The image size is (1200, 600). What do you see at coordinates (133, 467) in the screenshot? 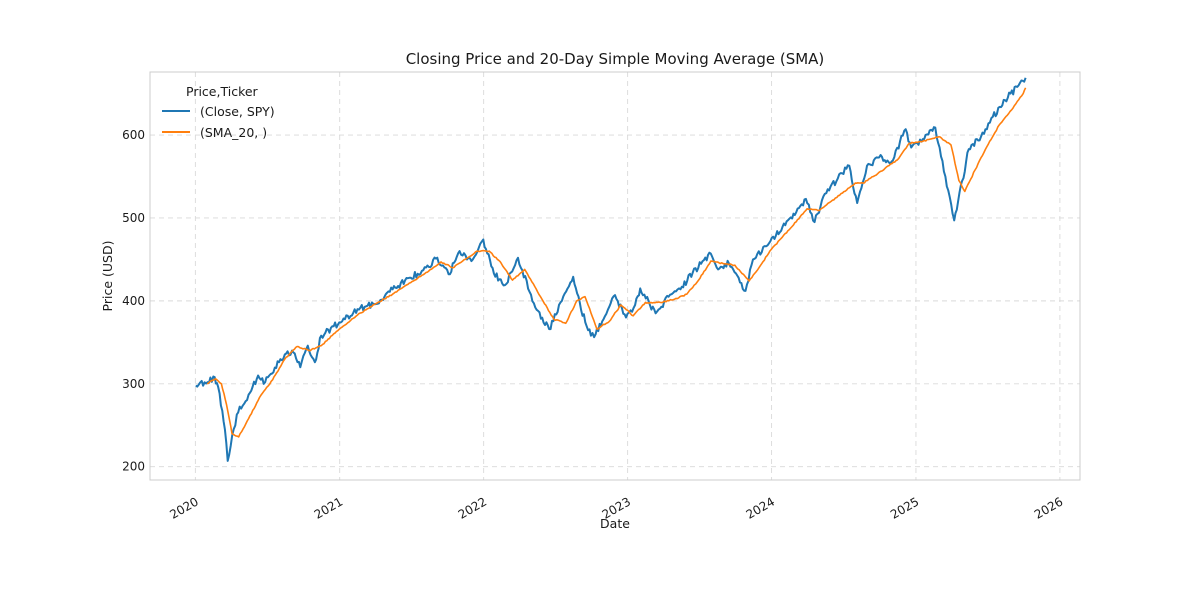
I see `y-tick-label: 200` at bounding box center [133, 467].